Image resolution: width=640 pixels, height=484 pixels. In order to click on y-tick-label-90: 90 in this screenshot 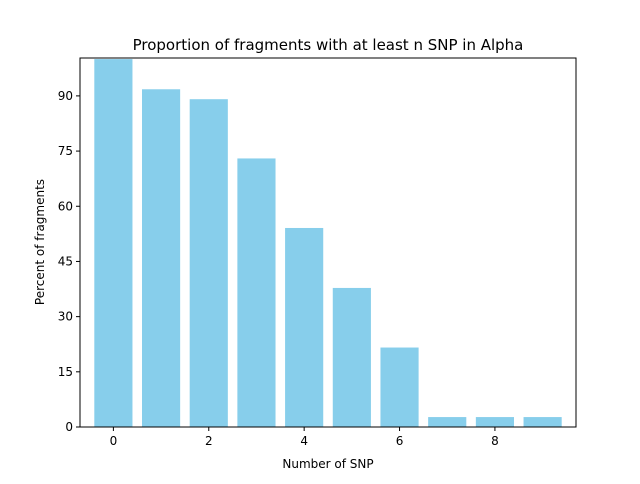, I will do `click(65, 96)`.